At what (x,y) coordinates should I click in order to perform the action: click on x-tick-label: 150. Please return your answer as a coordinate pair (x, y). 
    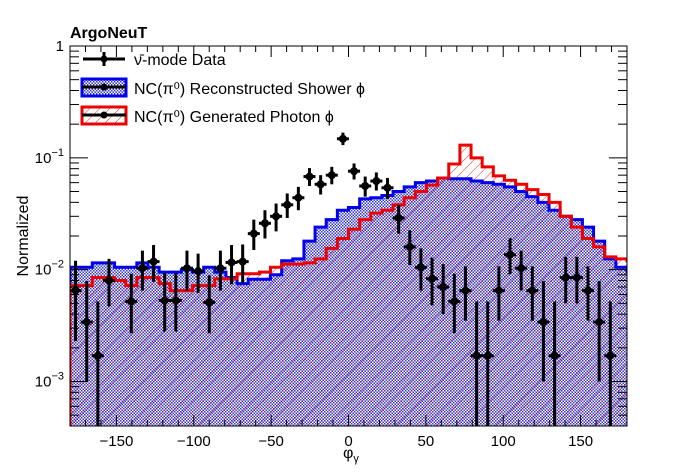
    Looking at the image, I should click on (580, 441).